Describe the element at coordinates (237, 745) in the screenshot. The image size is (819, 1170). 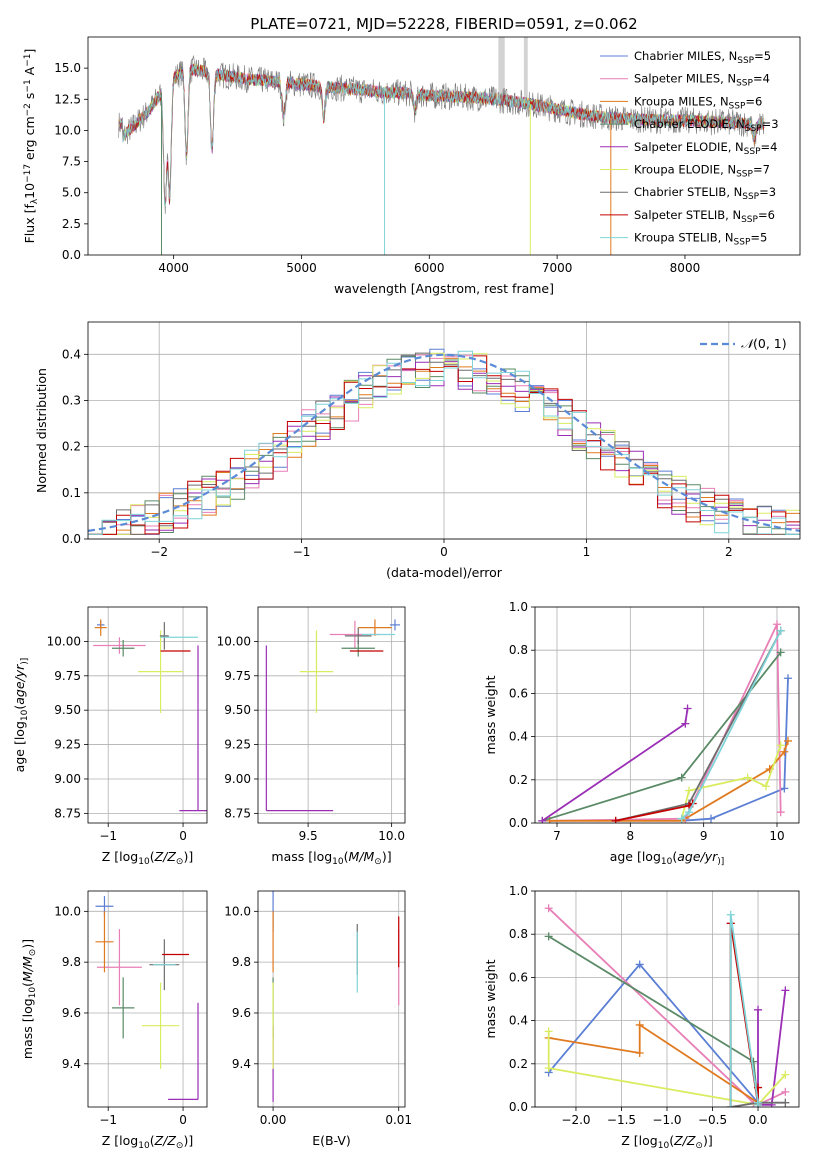
I see `y-tick-label: 9.25` at that location.